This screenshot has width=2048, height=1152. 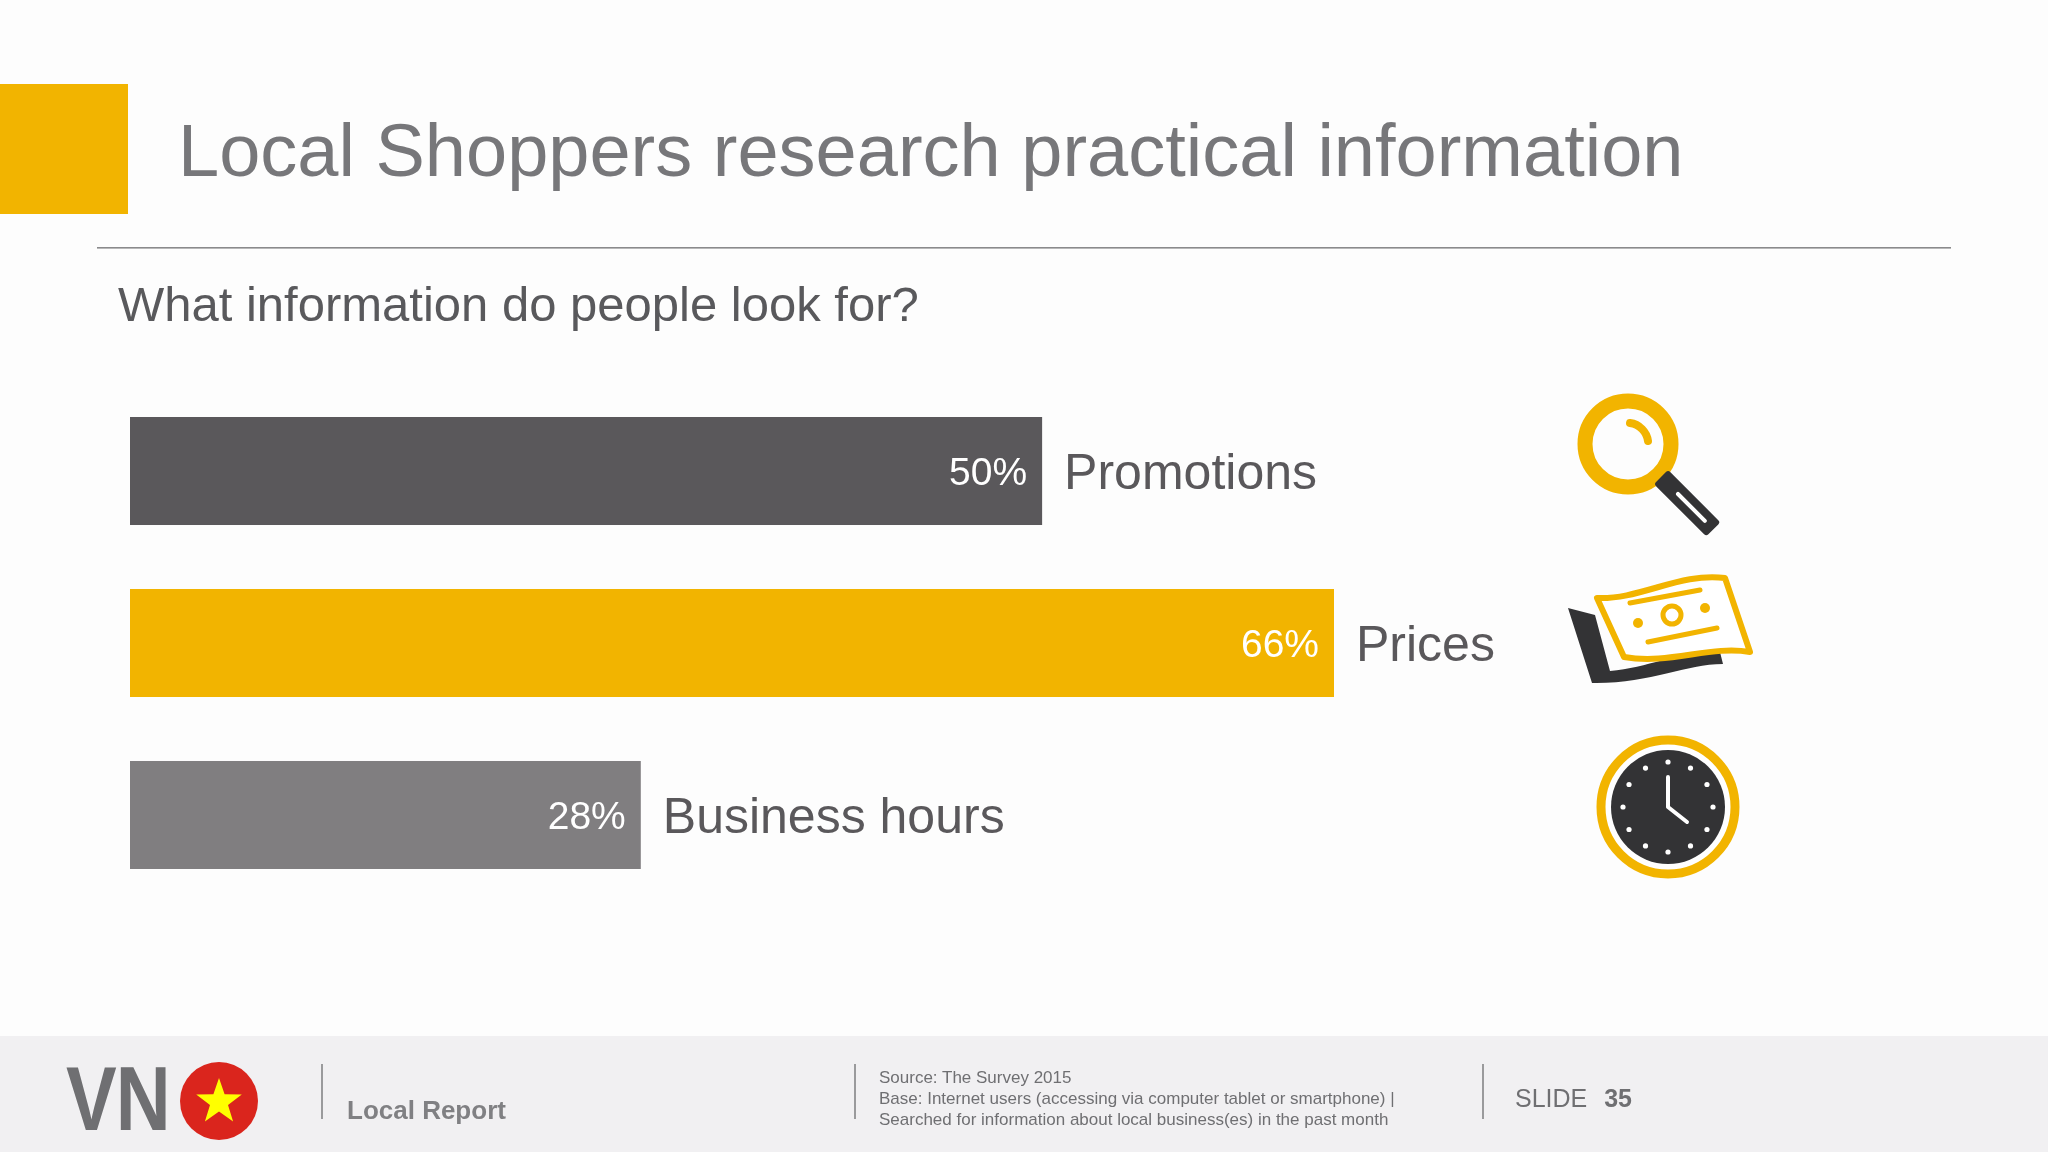 What do you see at coordinates (427, 1110) in the screenshot?
I see `text: Local Report` at bounding box center [427, 1110].